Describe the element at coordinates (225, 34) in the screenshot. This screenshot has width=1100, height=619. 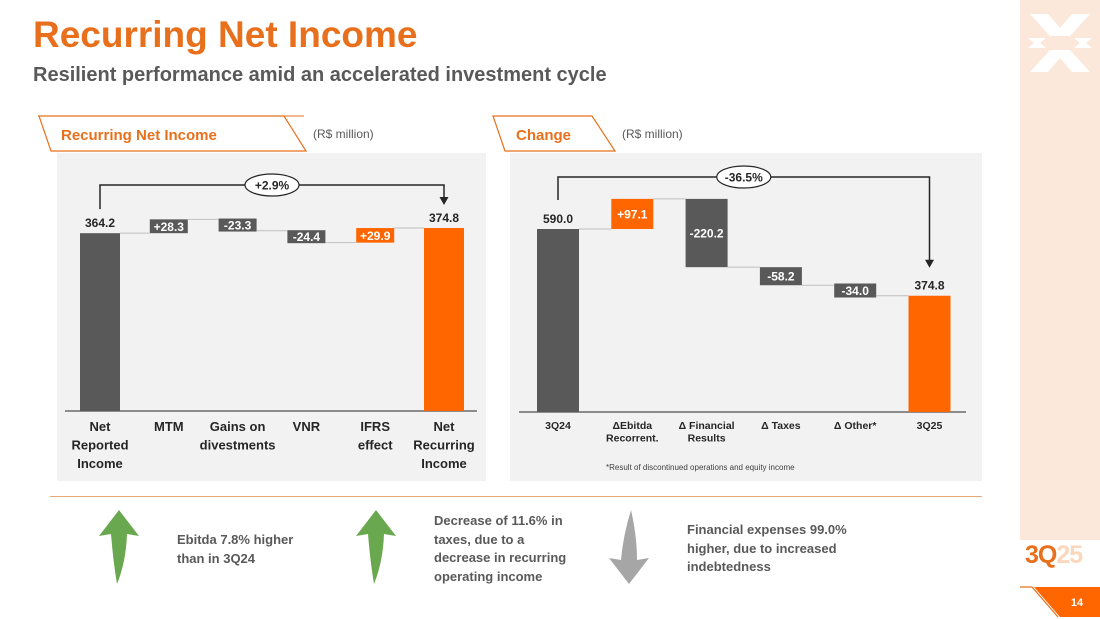
I see `page-title: Recurring Net Income` at that location.